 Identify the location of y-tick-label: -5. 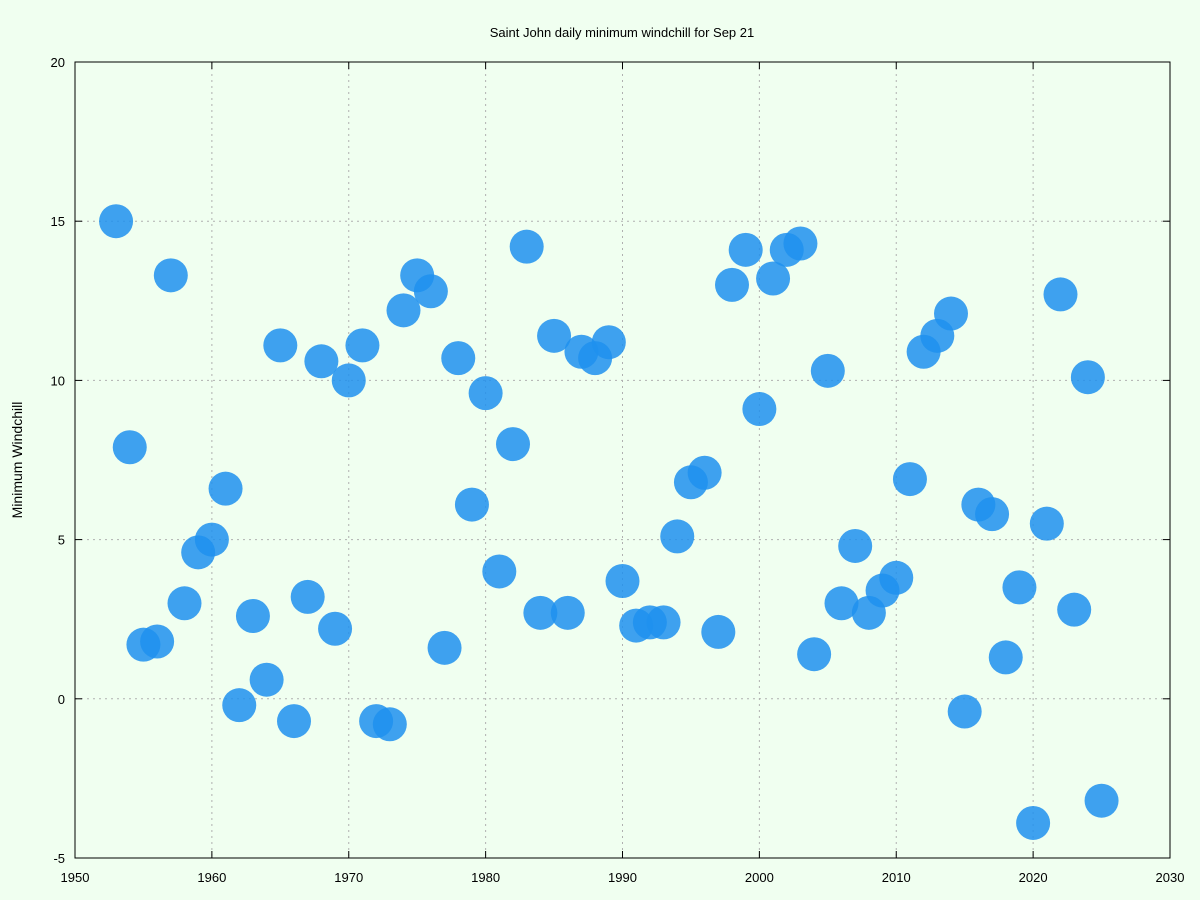
(59, 858).